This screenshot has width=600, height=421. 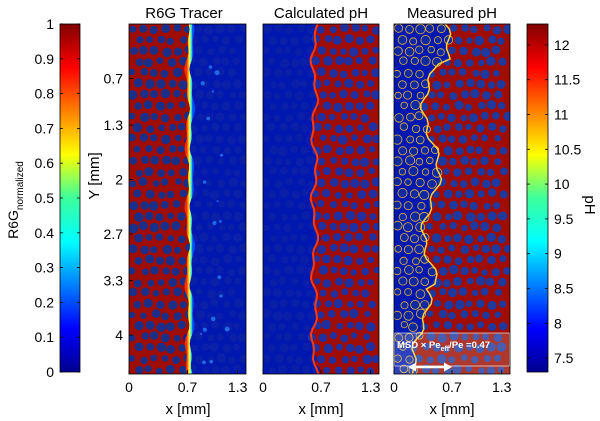 I want to click on colorbar-tick-label: 0, so click(x=50, y=372).